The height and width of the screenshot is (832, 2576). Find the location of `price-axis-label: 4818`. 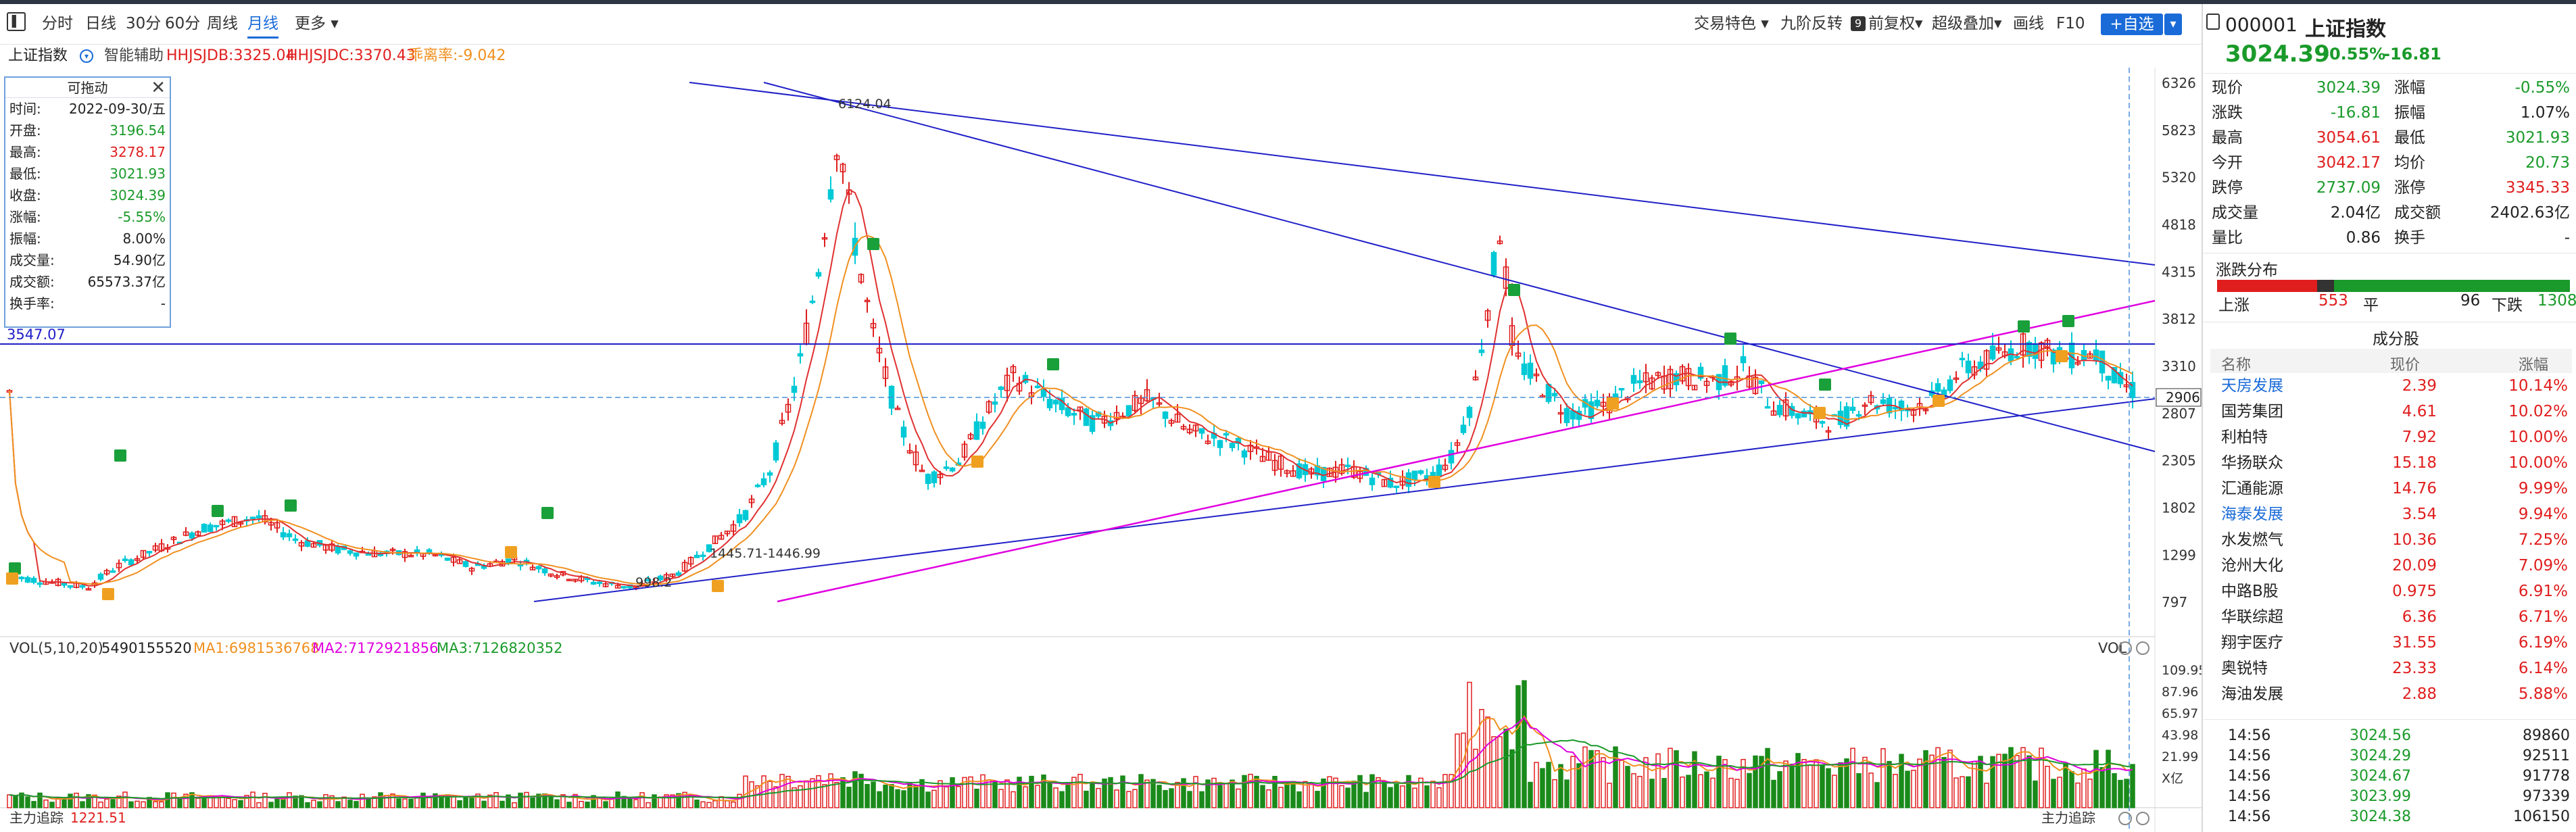

price-axis-label: 4818 is located at coordinates (2179, 225).